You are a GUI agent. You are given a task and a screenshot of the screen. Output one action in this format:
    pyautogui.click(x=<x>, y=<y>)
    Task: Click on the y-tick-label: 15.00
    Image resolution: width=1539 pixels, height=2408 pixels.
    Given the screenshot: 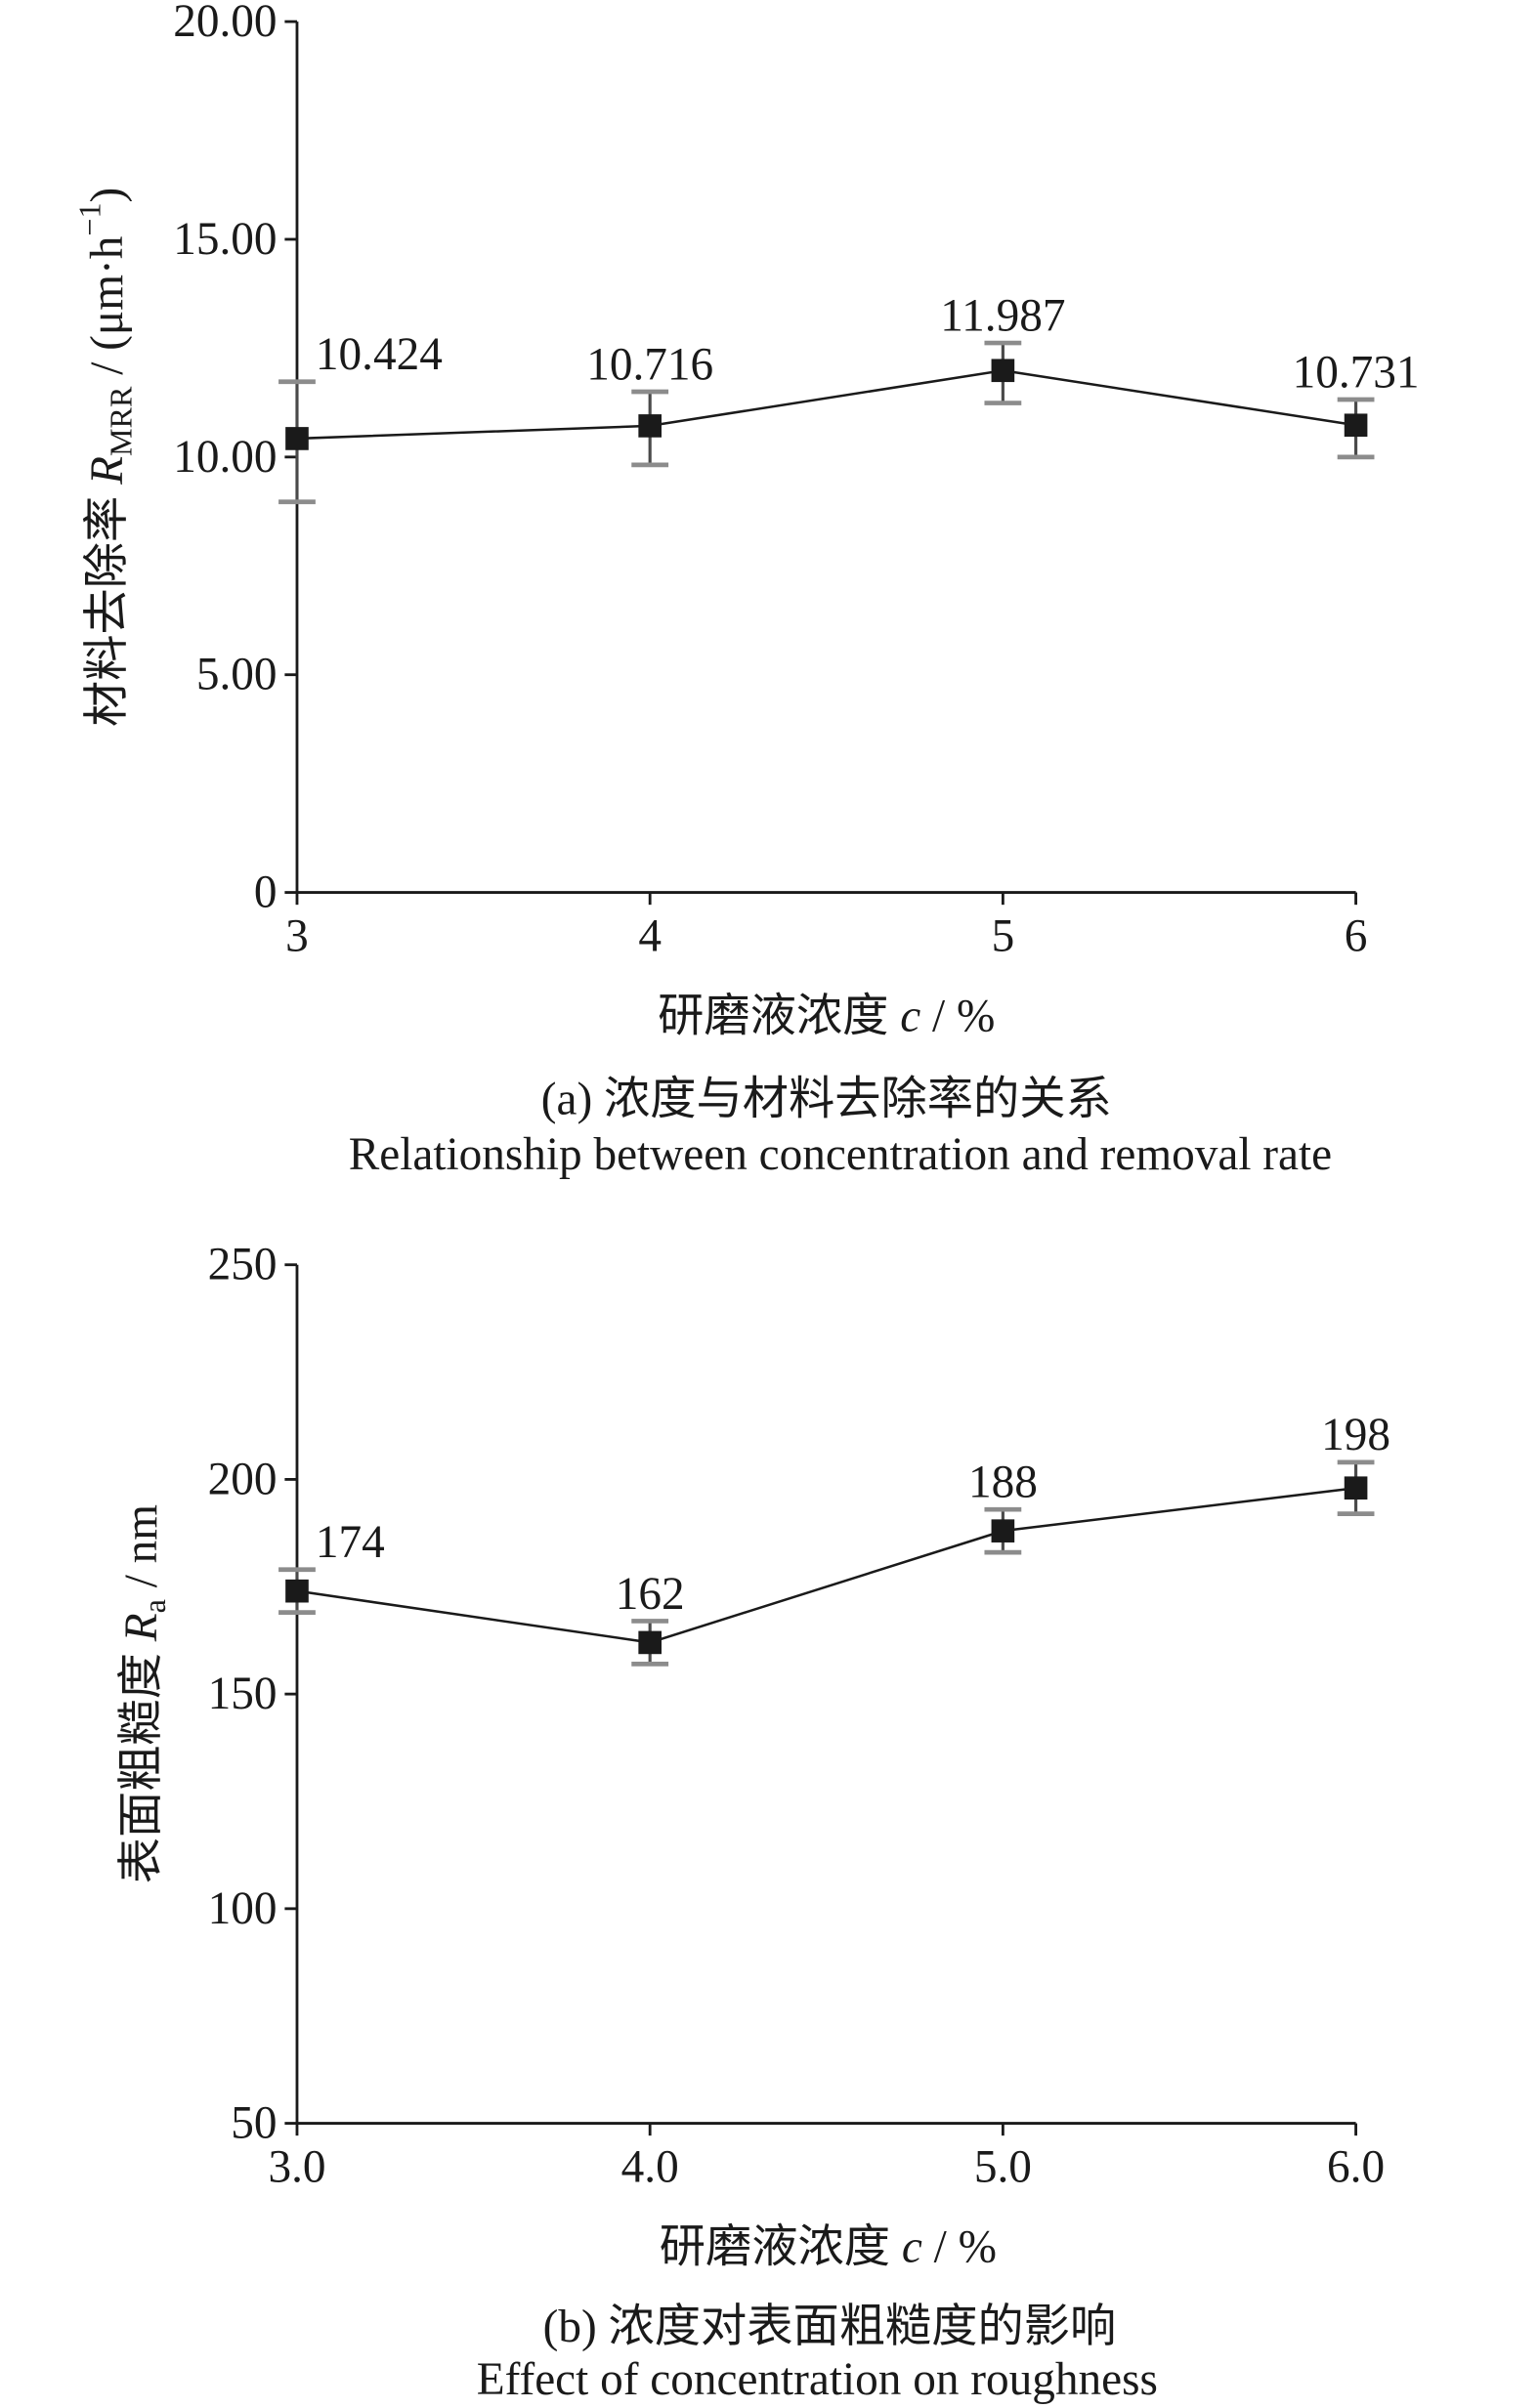 What is the action you would take?
    pyautogui.click(x=225, y=239)
    